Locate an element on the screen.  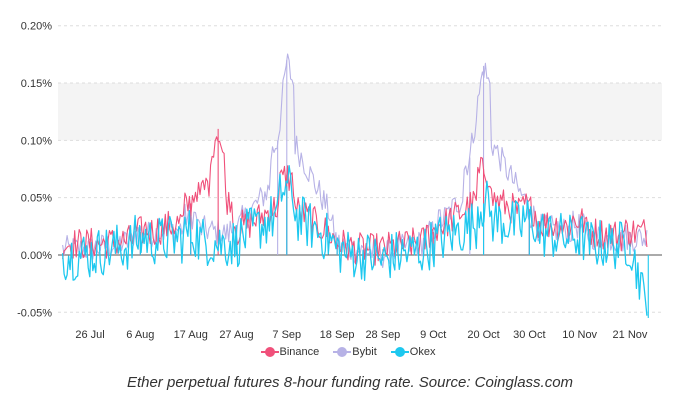
x-tick-label: 18 Sep is located at coordinates (337, 335).